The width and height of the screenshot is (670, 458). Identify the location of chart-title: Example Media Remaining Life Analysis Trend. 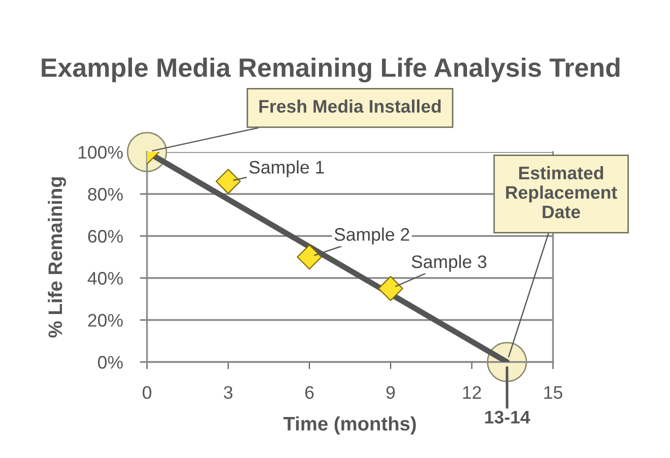
(331, 70).